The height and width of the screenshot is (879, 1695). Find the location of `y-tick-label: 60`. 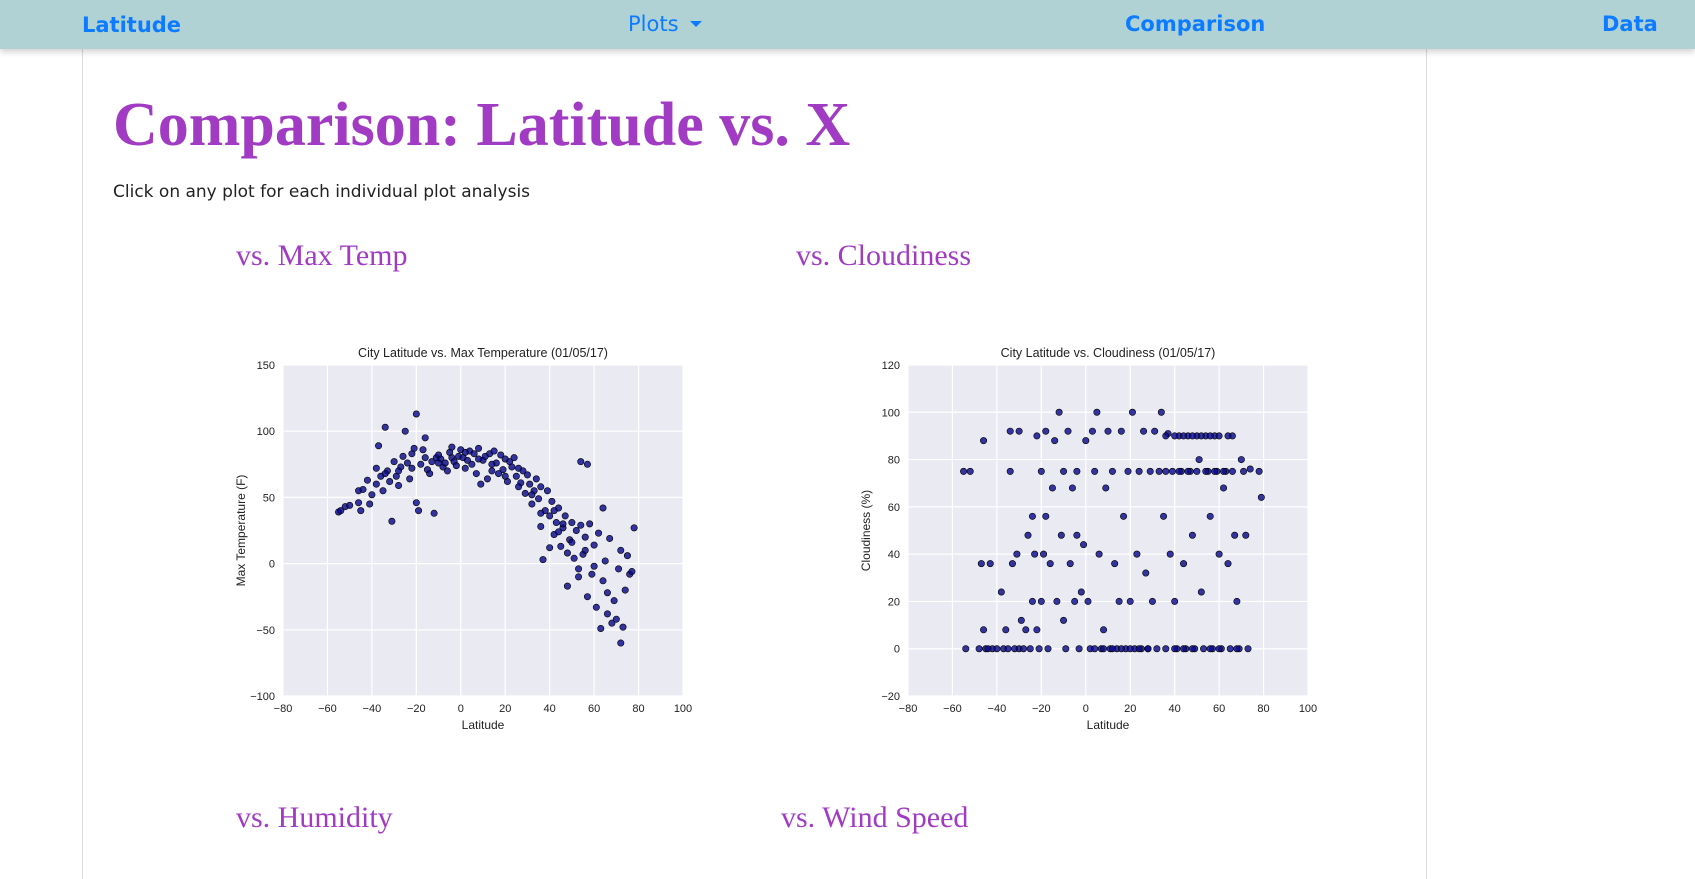

y-tick-label: 60 is located at coordinates (894, 508).